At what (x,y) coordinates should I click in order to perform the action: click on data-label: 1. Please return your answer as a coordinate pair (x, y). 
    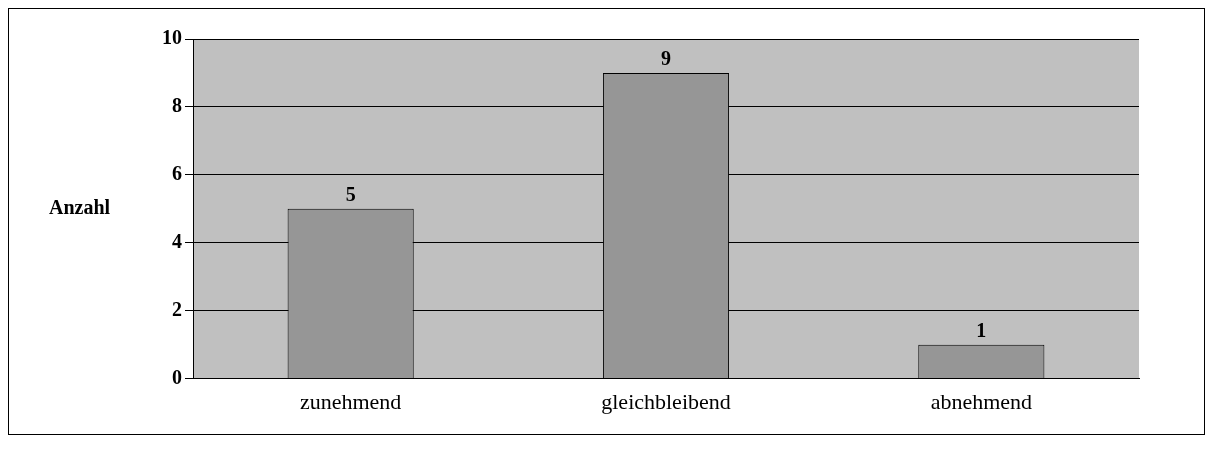
    Looking at the image, I should click on (981, 329).